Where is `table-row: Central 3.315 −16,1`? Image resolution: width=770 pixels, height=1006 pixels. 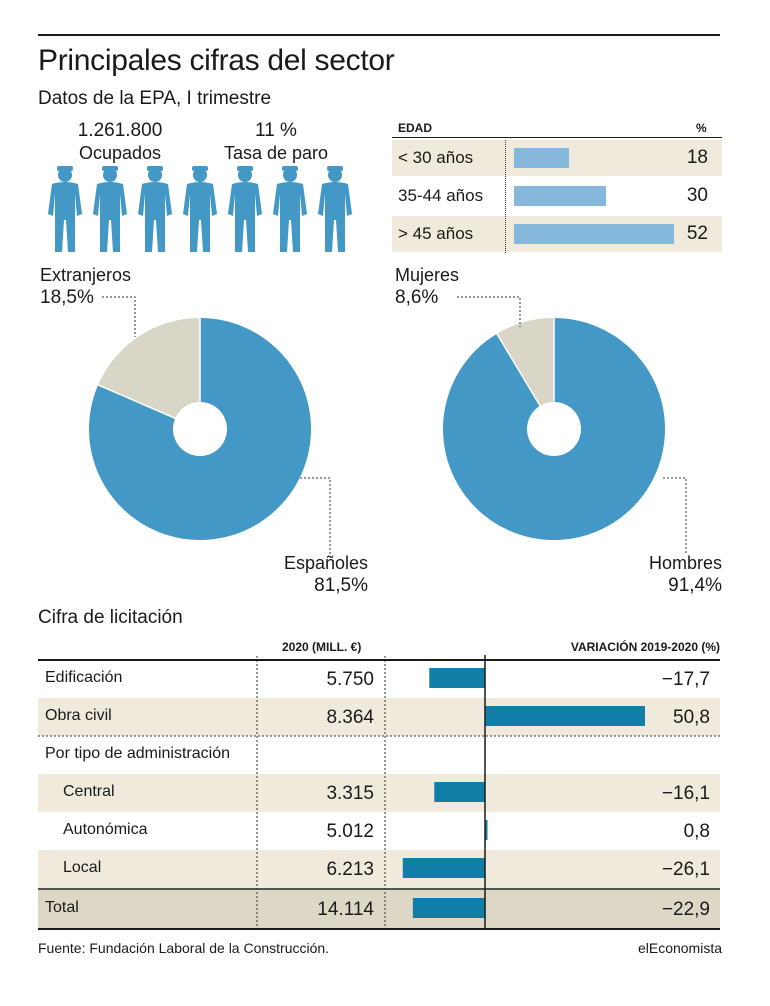 table-row: Central 3.315 −16,1 is located at coordinates (379, 793).